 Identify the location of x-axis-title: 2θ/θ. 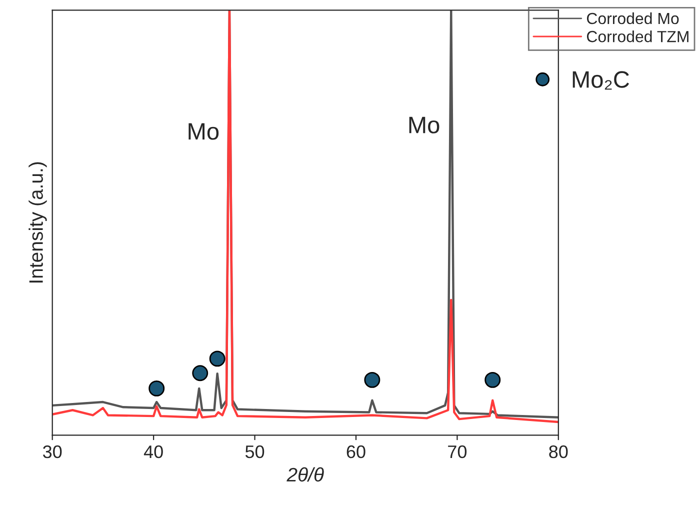
(305, 474).